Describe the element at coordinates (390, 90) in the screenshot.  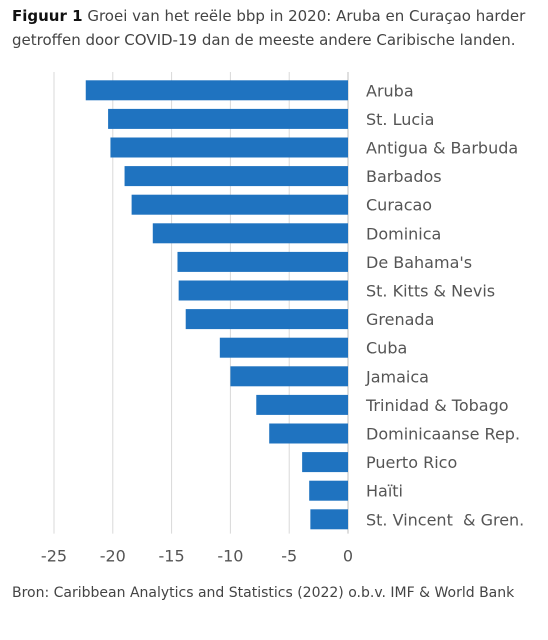
I see `category-label: Aruba` at that location.